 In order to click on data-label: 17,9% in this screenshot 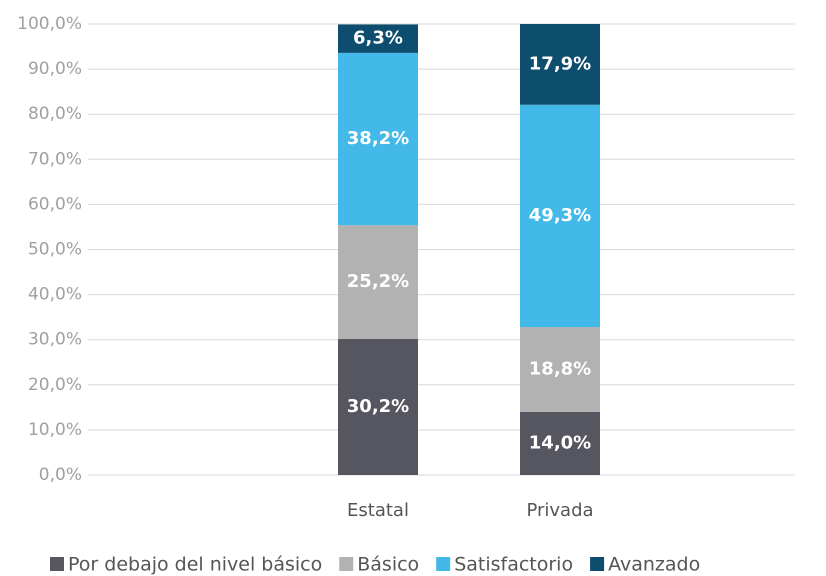, I will do `click(560, 63)`.